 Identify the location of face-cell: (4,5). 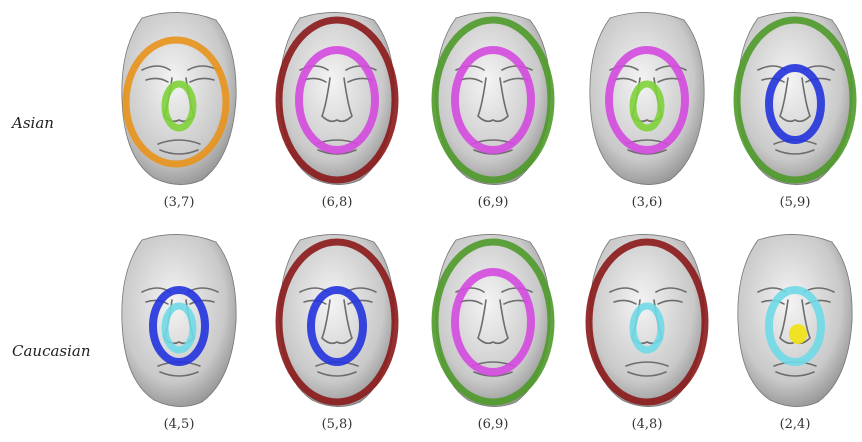
(179, 335).